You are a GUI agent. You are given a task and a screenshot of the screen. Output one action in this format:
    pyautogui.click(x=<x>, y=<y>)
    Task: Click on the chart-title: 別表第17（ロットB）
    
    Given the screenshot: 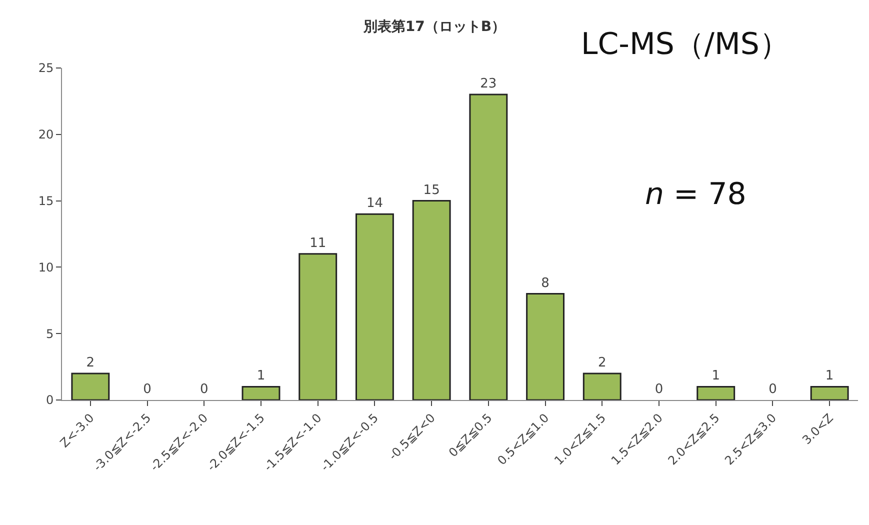 What is the action you would take?
    pyautogui.click(x=434, y=26)
    